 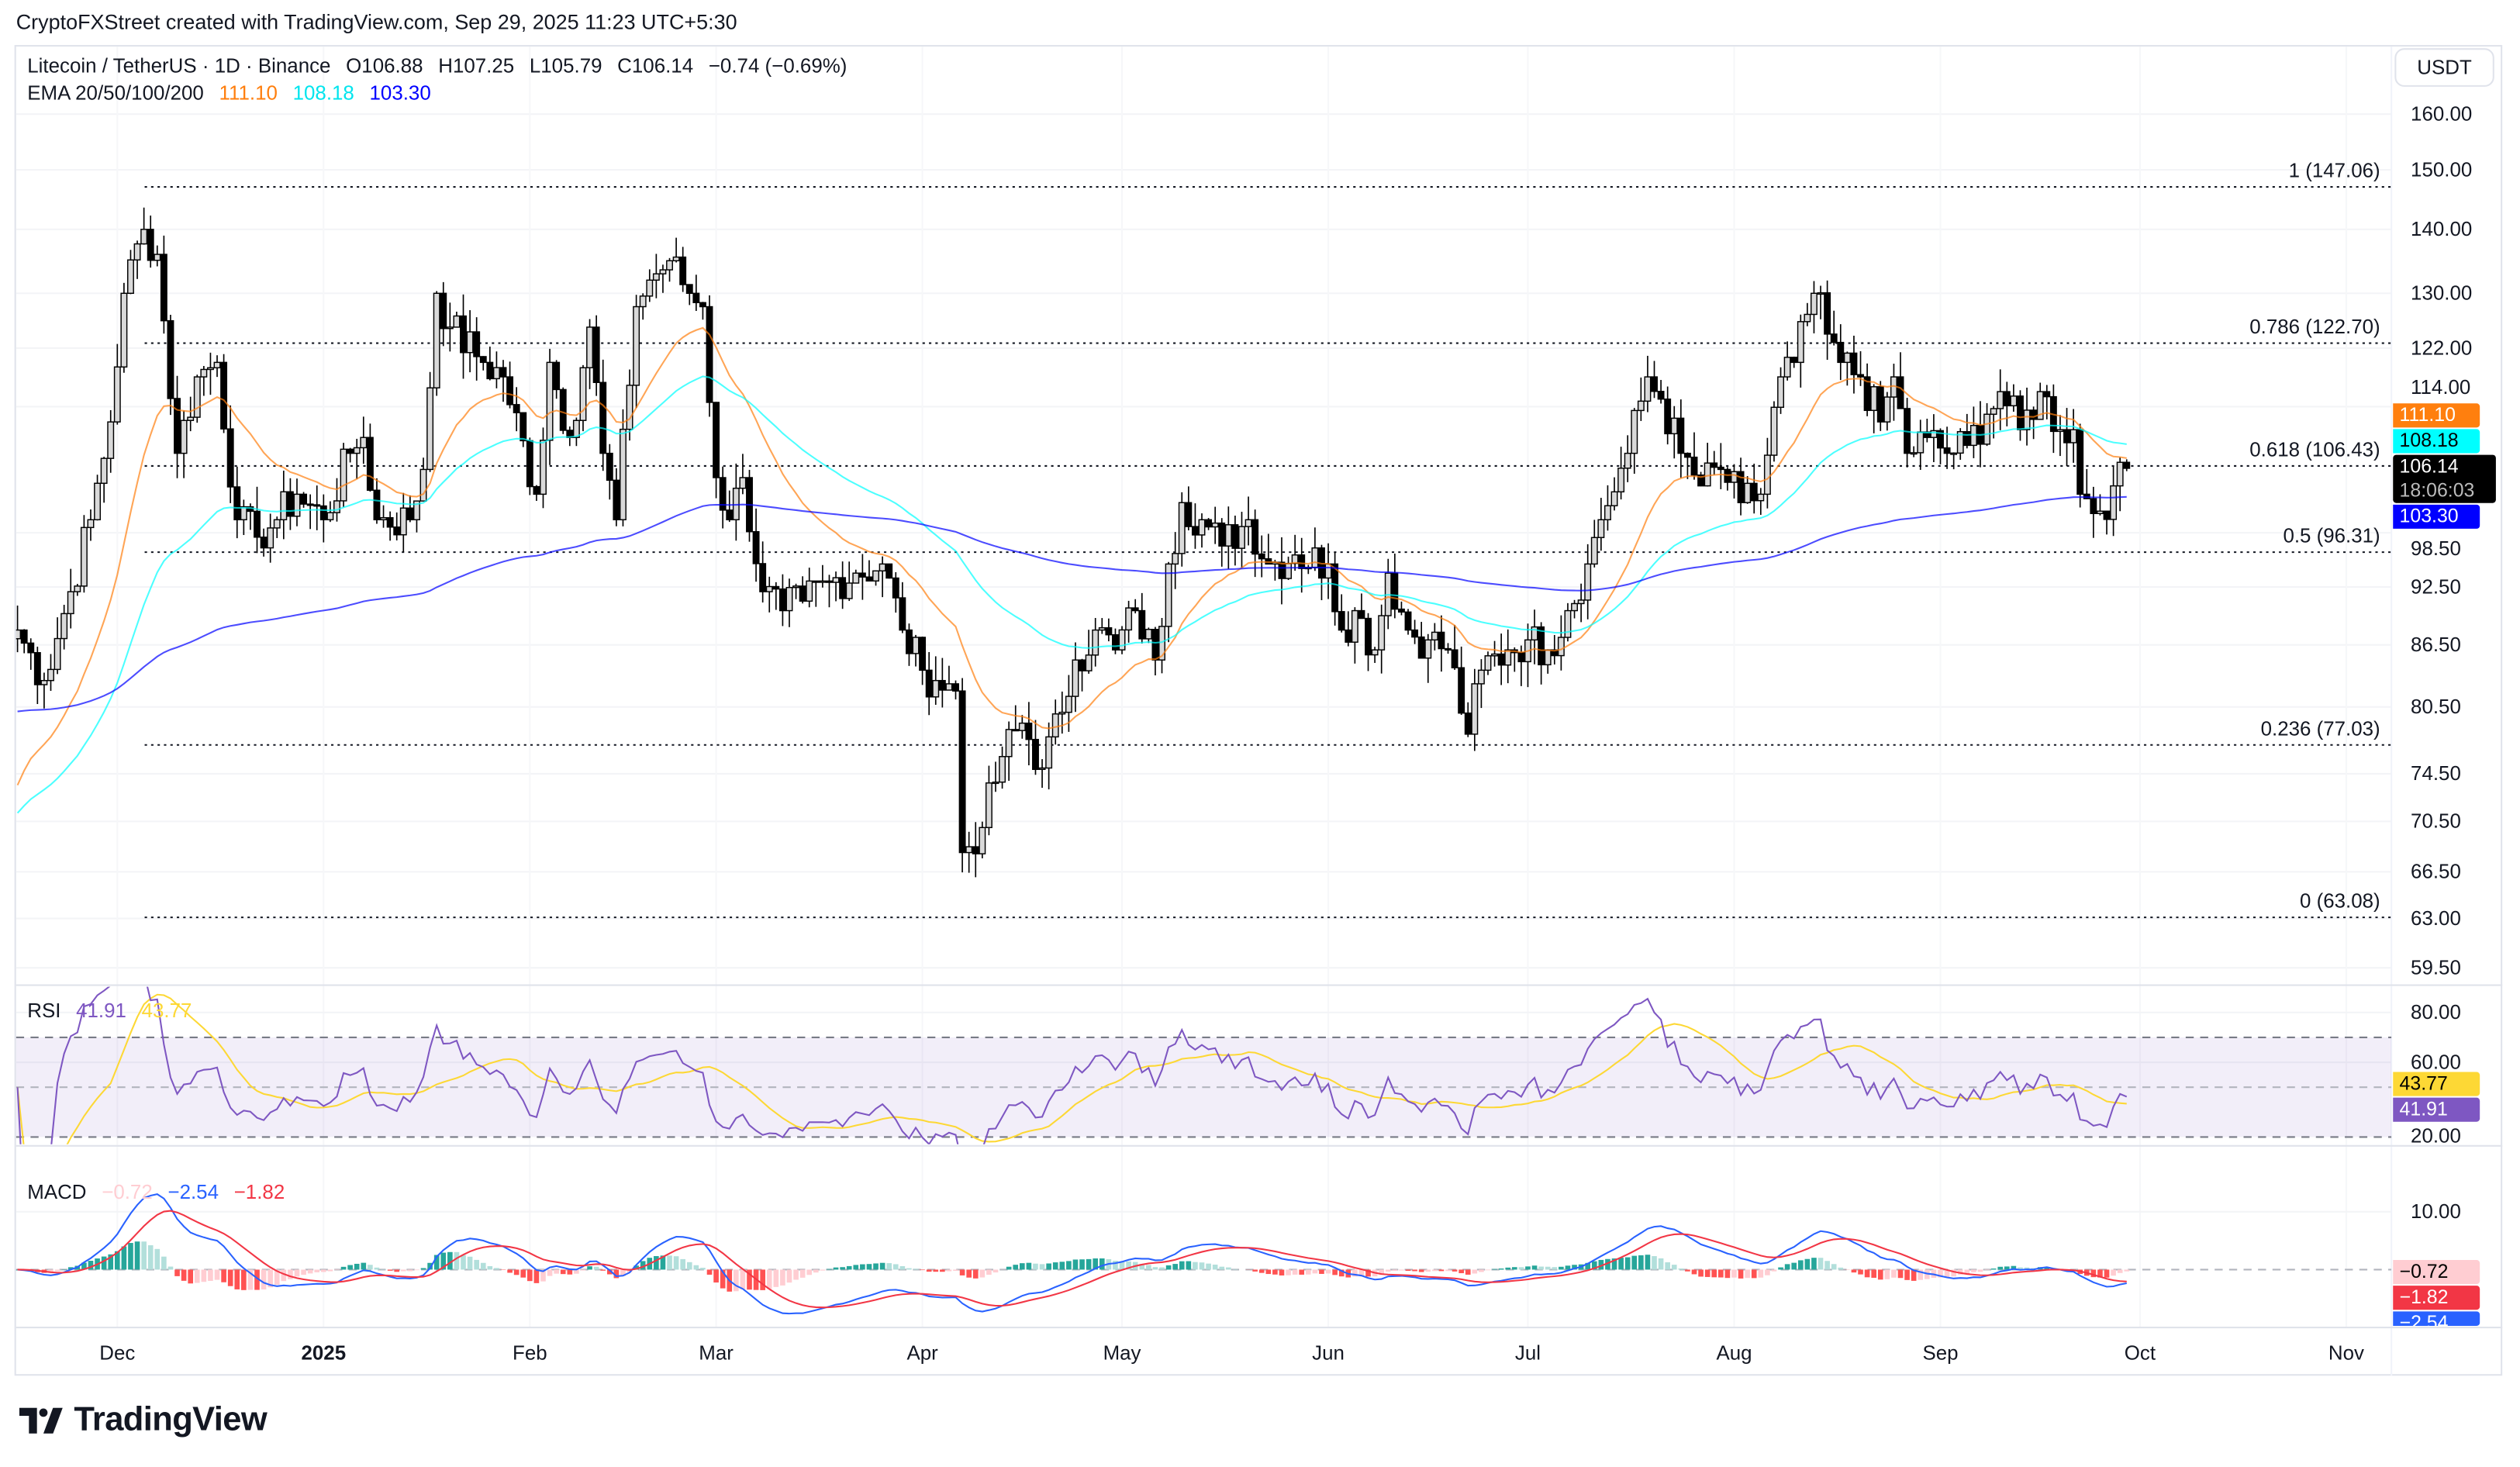 I want to click on price-axis-label: 114.00, so click(x=2440, y=388).